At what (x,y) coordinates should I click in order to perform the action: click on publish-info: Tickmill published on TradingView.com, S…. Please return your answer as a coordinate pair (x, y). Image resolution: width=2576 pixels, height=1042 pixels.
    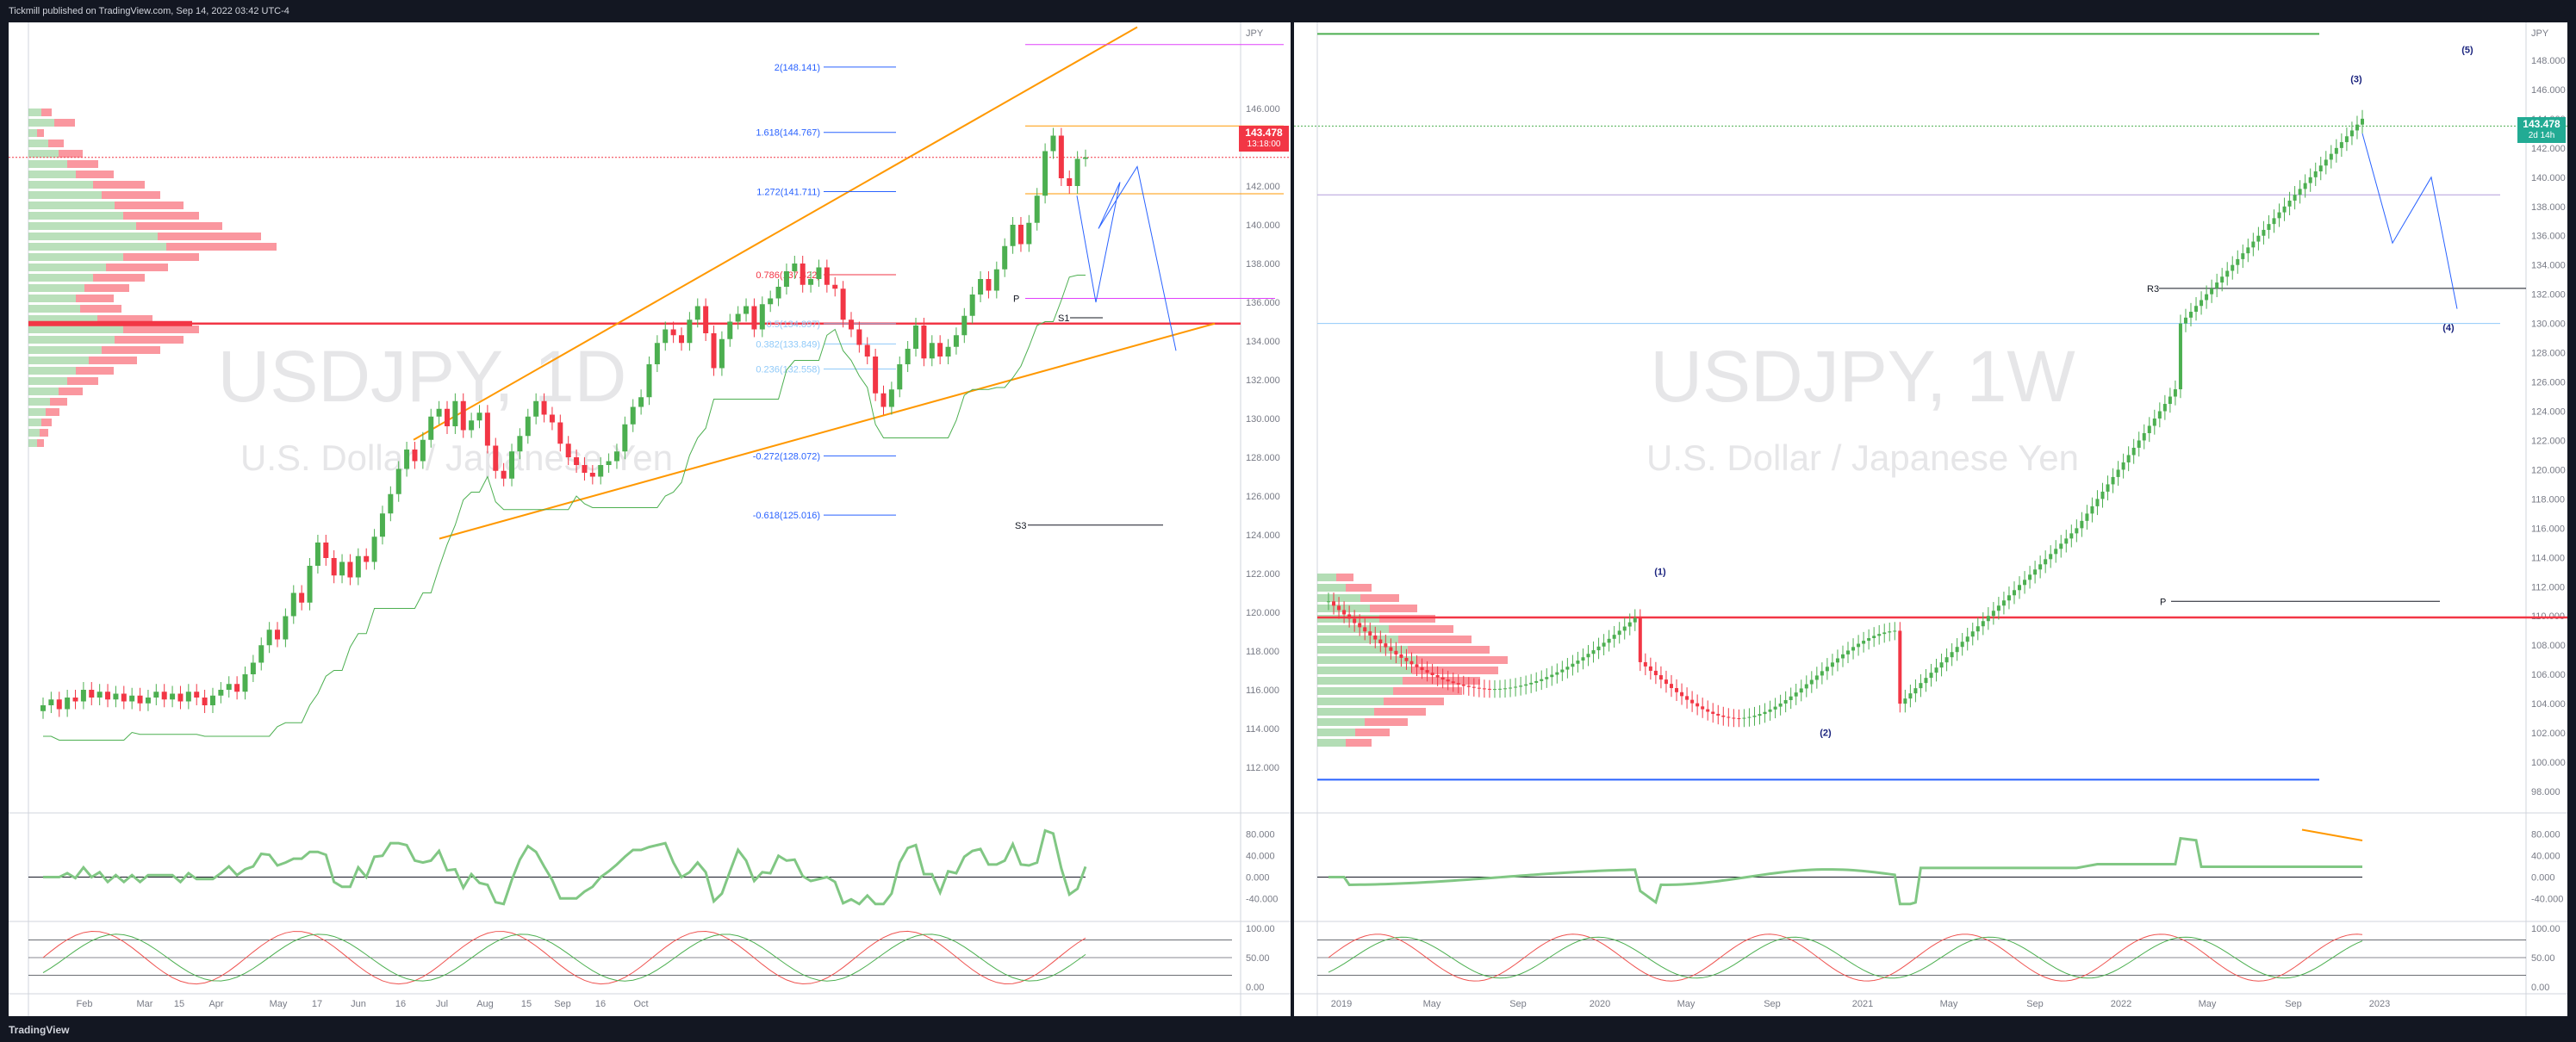
    Looking at the image, I should click on (149, 11).